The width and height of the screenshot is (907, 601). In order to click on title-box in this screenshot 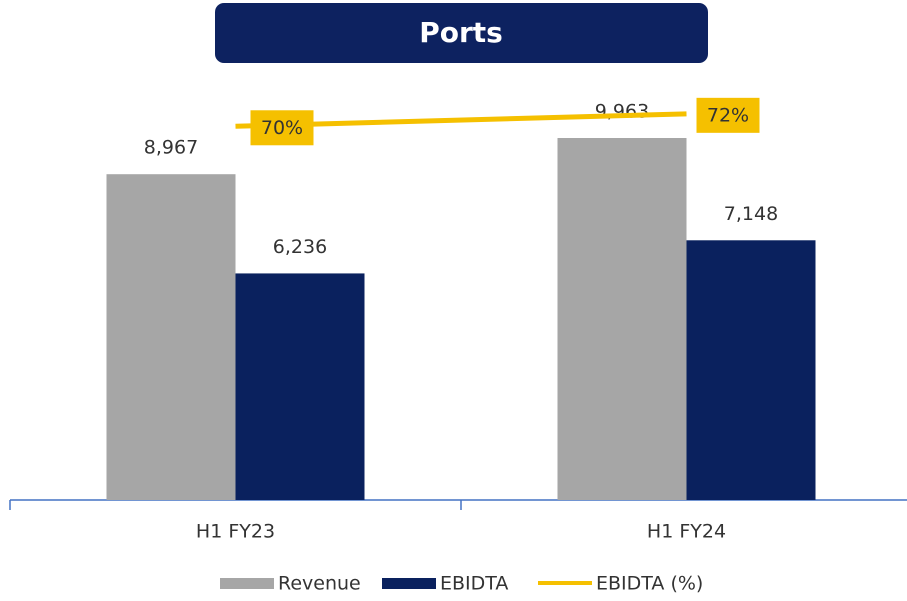, I will do `click(461, 33)`.